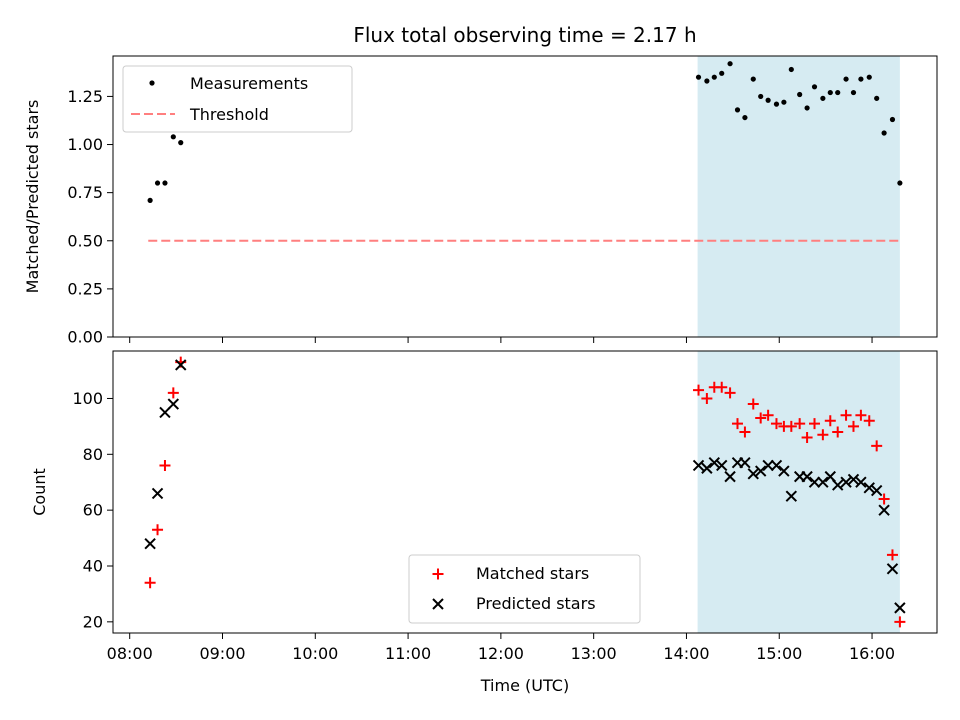 Image resolution: width=960 pixels, height=720 pixels. Describe the element at coordinates (130, 653) in the screenshot. I see `x-tick-label: 08:00` at that location.